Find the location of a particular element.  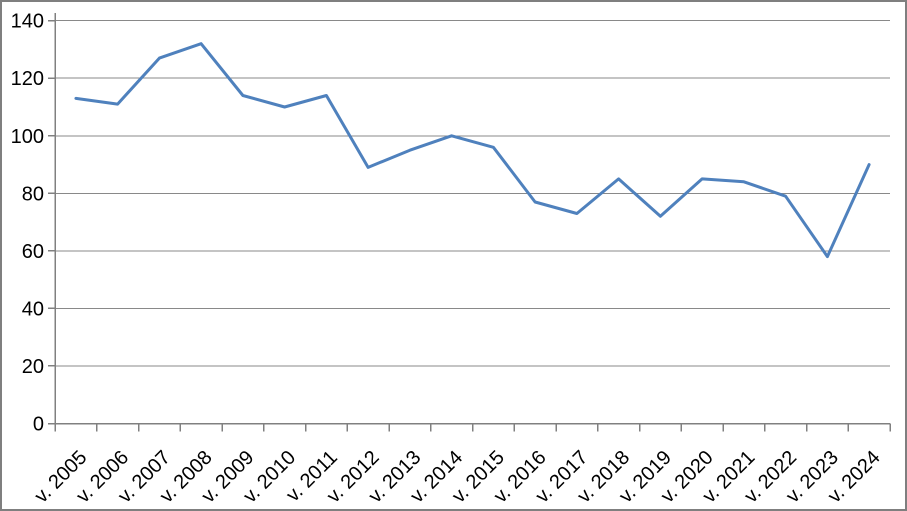

y-tick-label: 20 is located at coordinates (33, 367).